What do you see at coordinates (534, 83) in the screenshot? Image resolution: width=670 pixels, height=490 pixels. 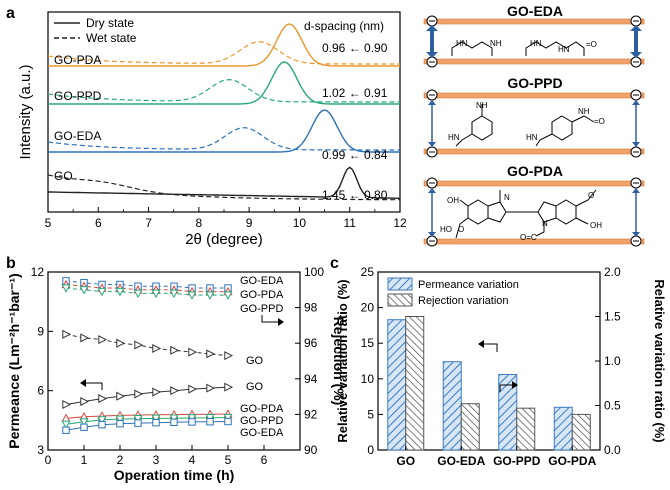 I see `schematic-title-go-ppd: GO-PPD` at bounding box center [534, 83].